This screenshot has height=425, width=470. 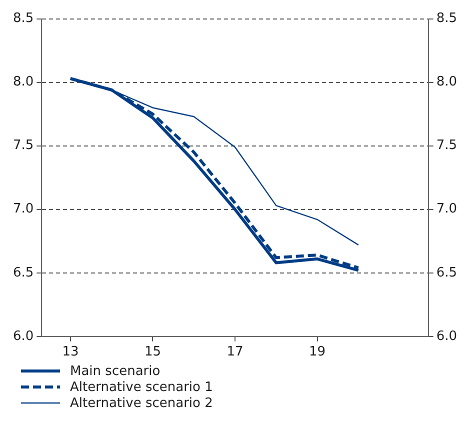 What do you see at coordinates (447, 272) in the screenshot?
I see `y2-tick-label: 6.5` at bounding box center [447, 272].